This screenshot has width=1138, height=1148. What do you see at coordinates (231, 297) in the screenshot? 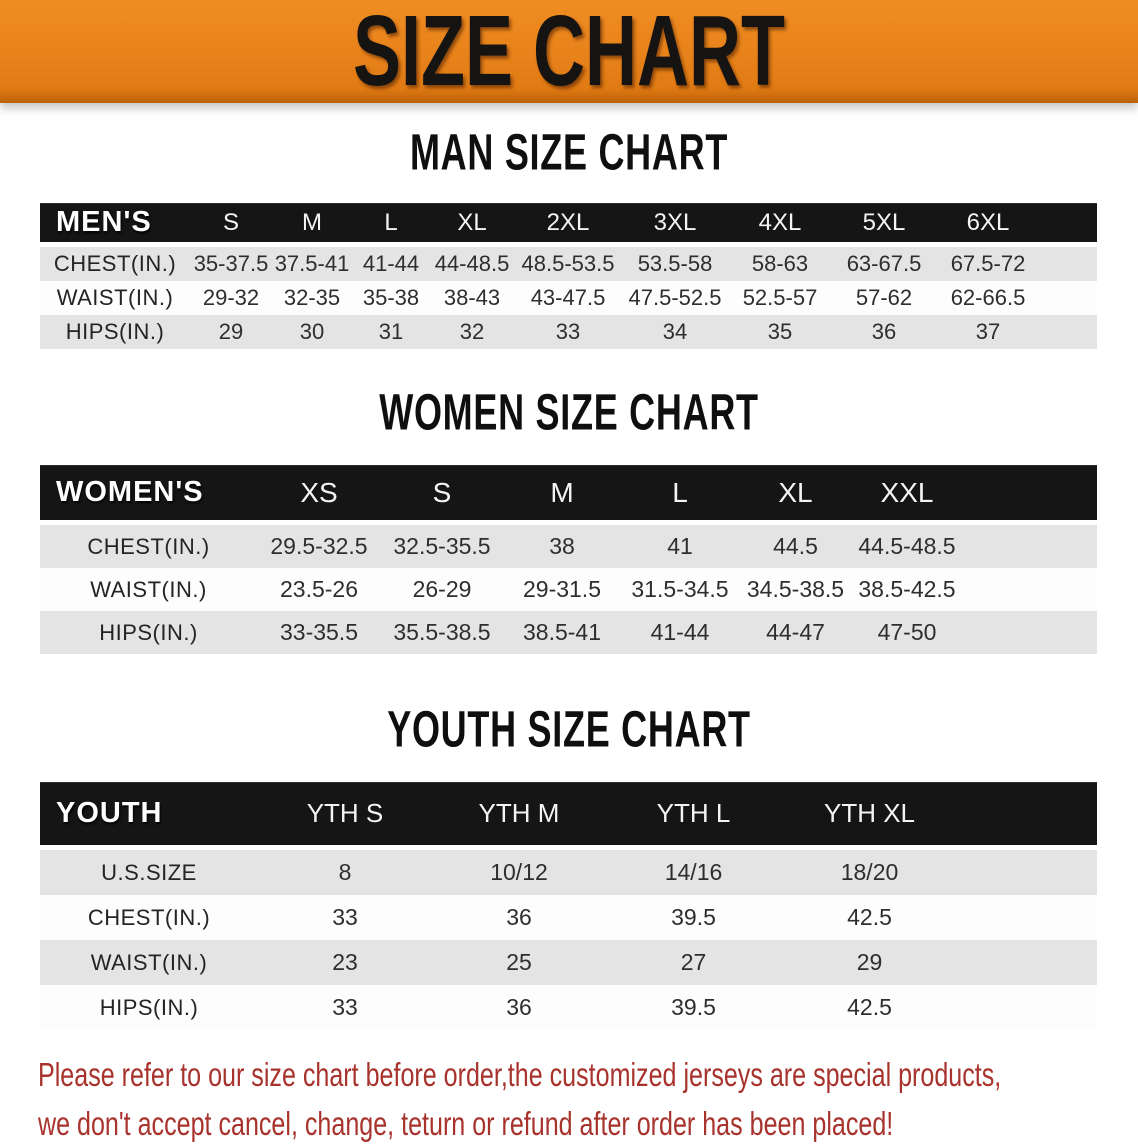
I see `data-cell: 29-32` at bounding box center [231, 297].